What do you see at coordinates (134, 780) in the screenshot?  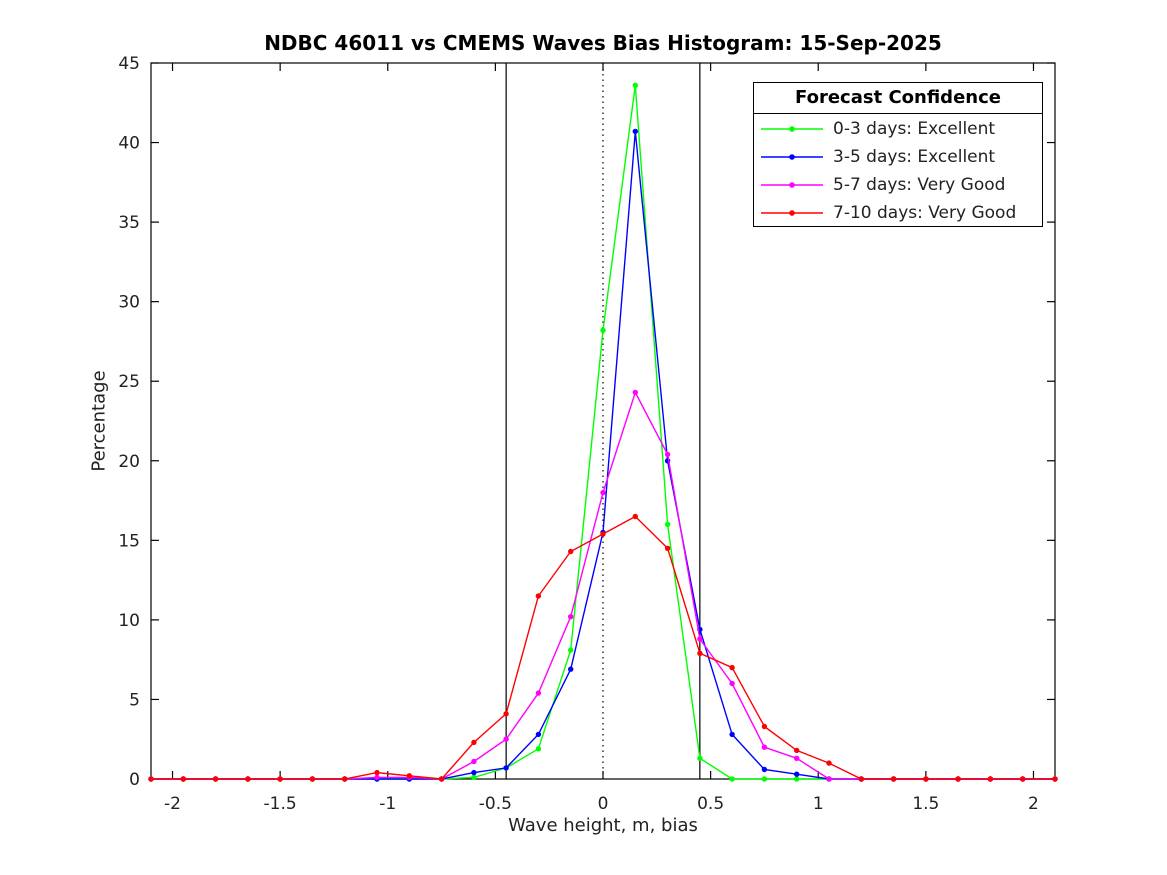 I see `y-tick-label: 0` at bounding box center [134, 780].